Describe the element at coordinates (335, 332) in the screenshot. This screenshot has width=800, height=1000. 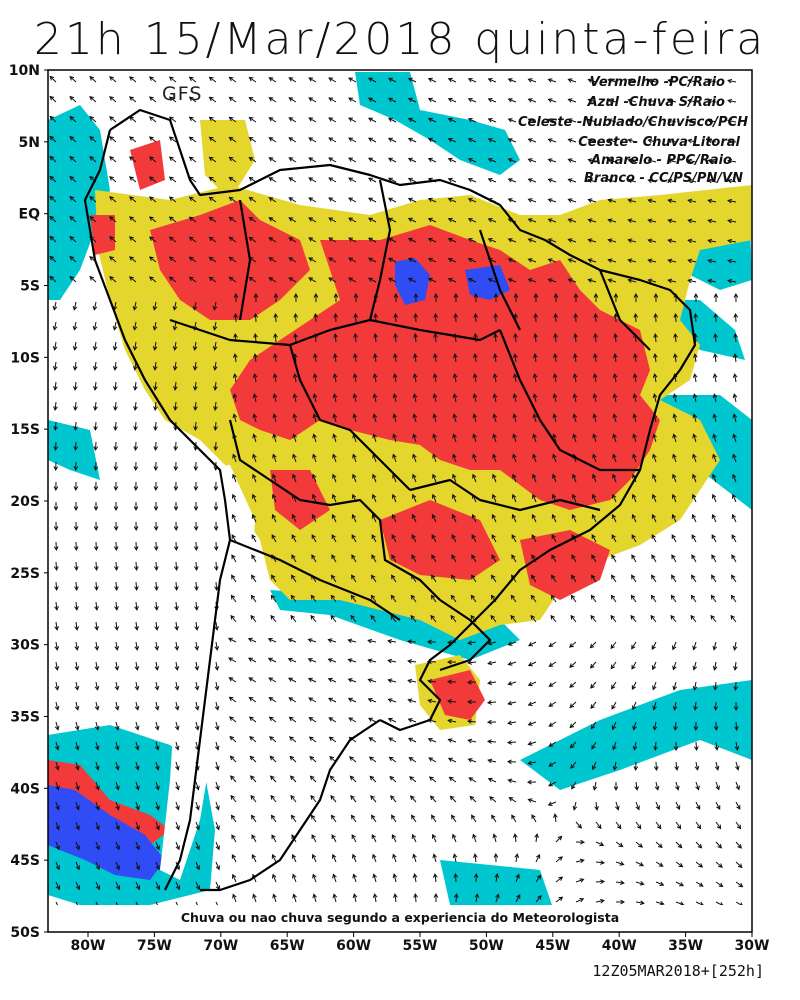
I see `border-brazil-north` at that location.